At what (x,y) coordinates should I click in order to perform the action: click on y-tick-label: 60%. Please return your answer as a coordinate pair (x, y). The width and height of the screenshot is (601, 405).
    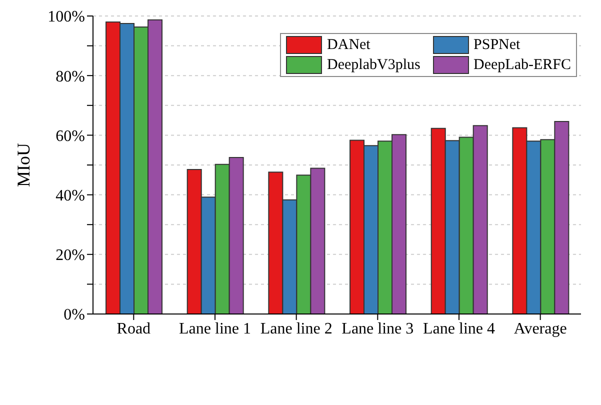
    Looking at the image, I should click on (70, 136).